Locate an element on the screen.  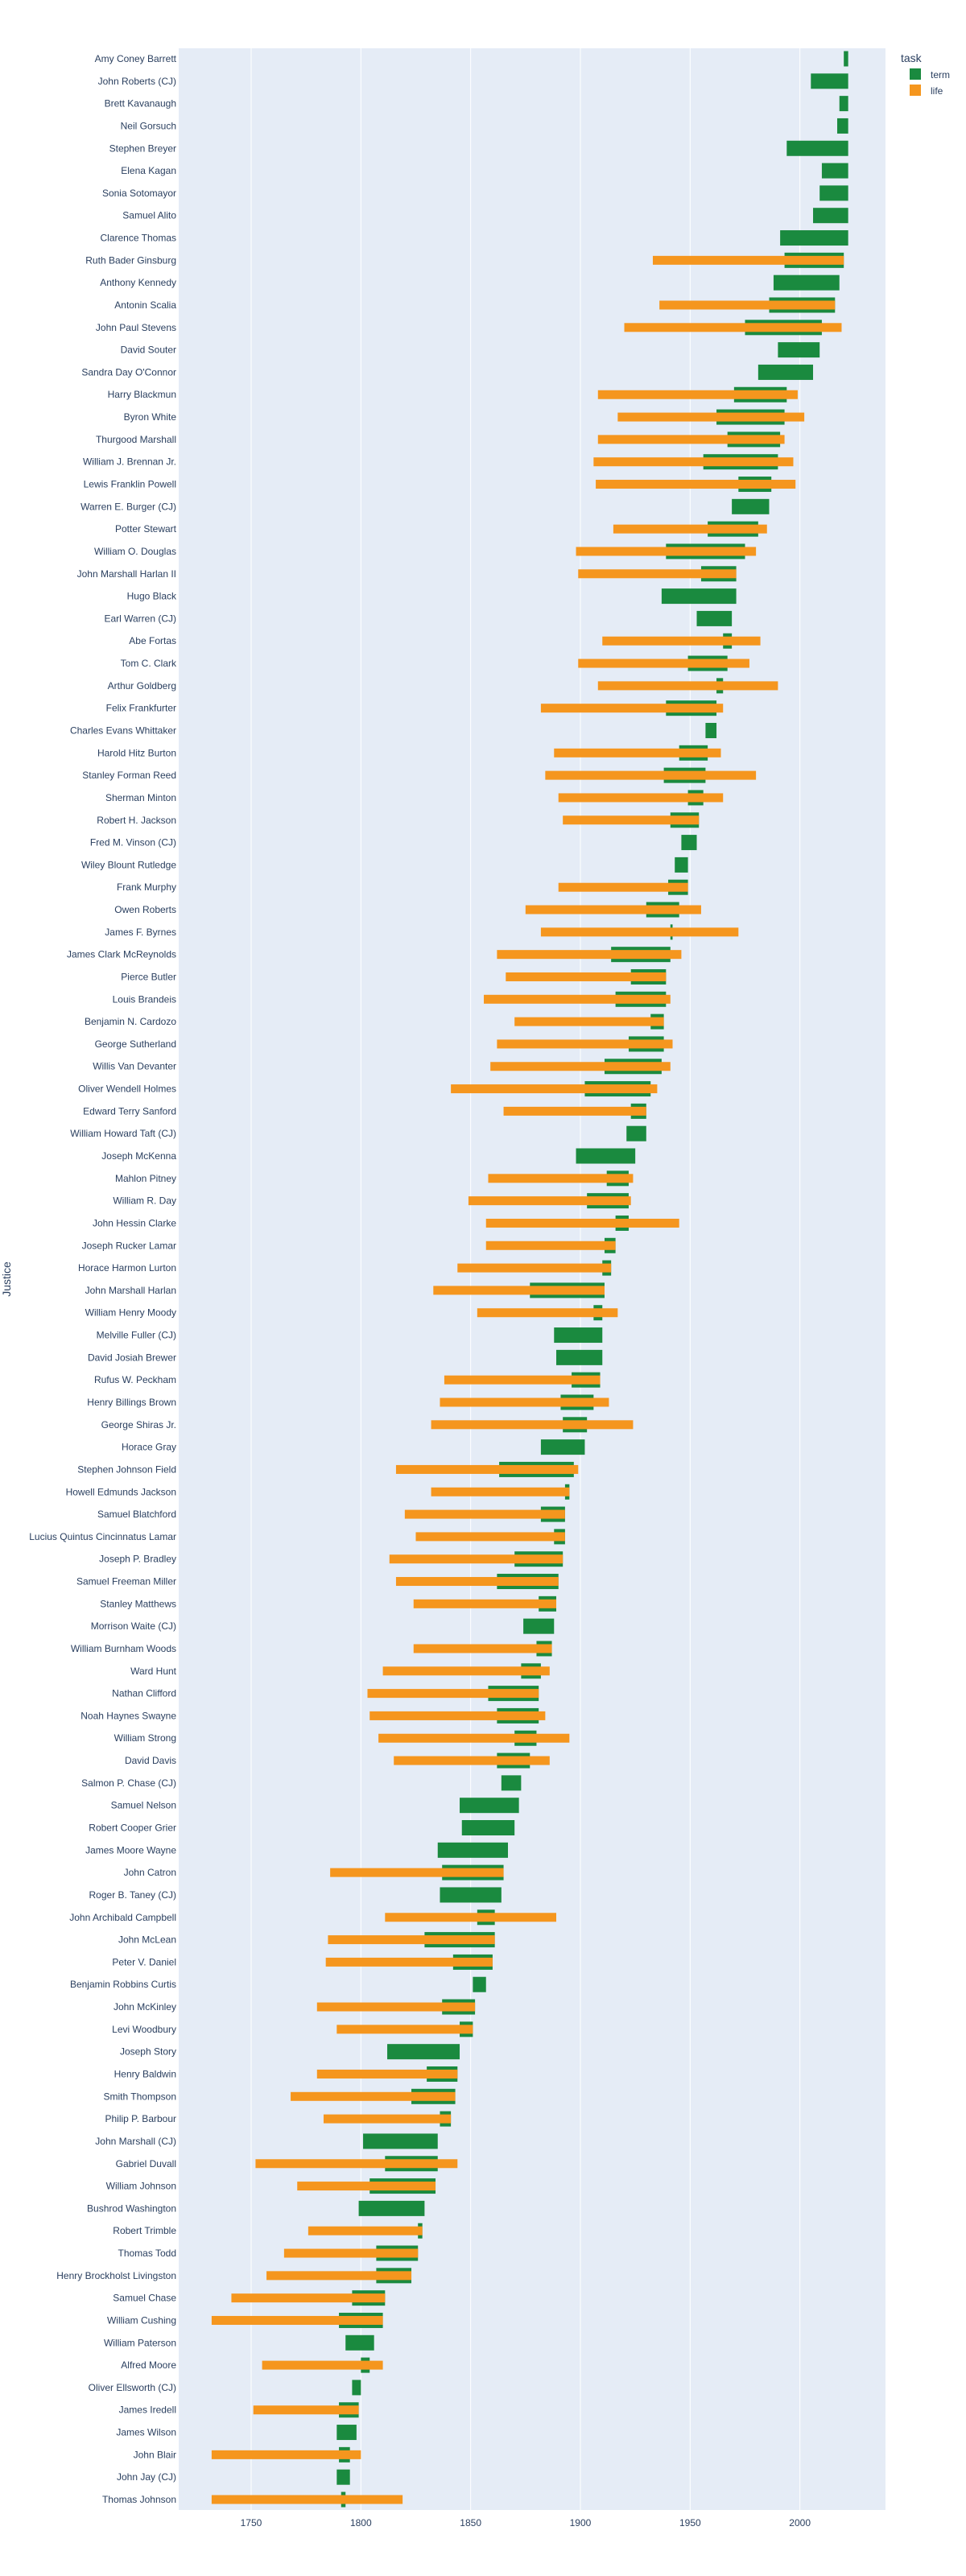
legend-item-term: term is located at coordinates (930, 74).